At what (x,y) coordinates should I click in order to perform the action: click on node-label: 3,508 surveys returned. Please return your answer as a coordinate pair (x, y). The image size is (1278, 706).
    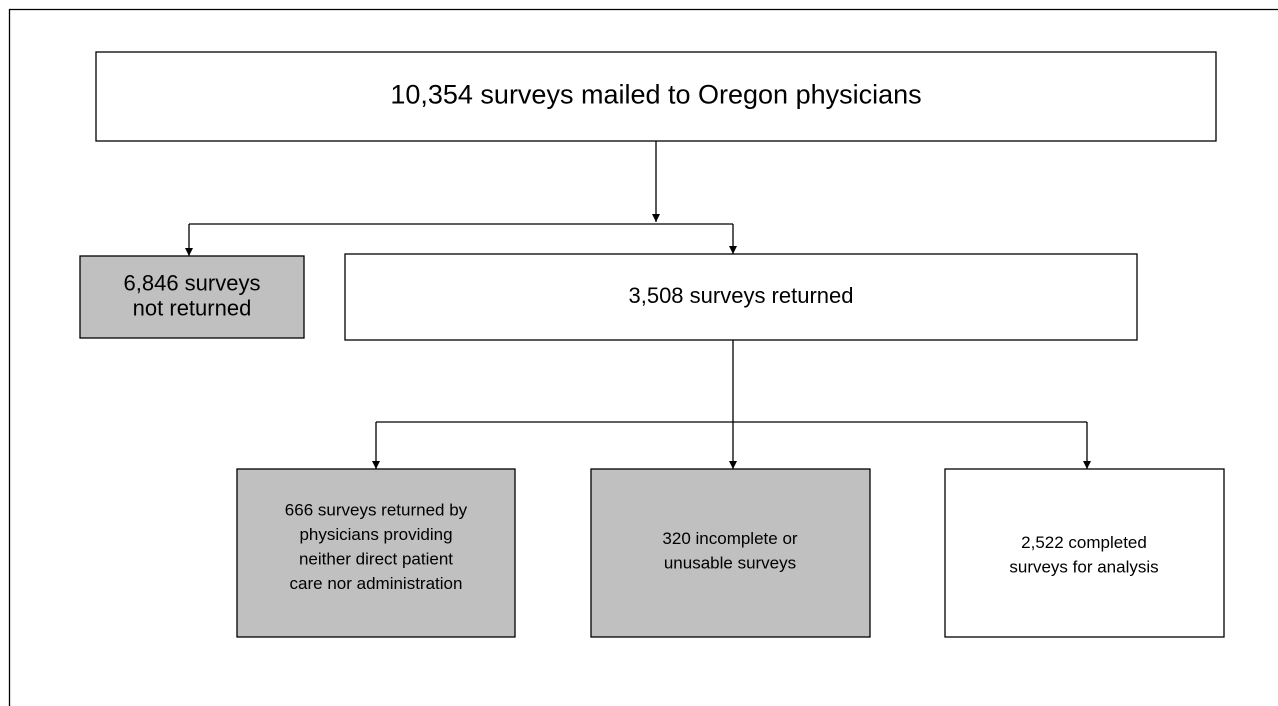
    Looking at the image, I should click on (740, 295).